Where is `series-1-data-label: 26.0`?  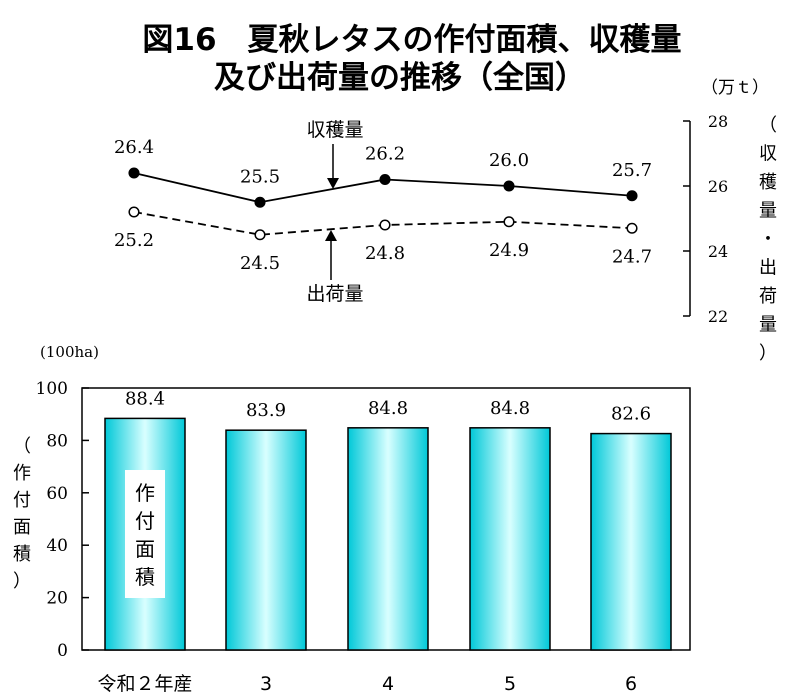
series-1-data-label: 26.0 is located at coordinates (509, 160).